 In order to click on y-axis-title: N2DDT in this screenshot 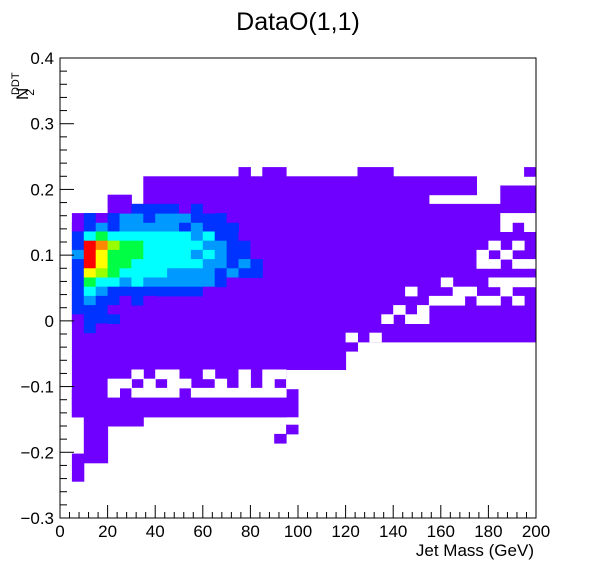, I will do `click(23, 86)`.